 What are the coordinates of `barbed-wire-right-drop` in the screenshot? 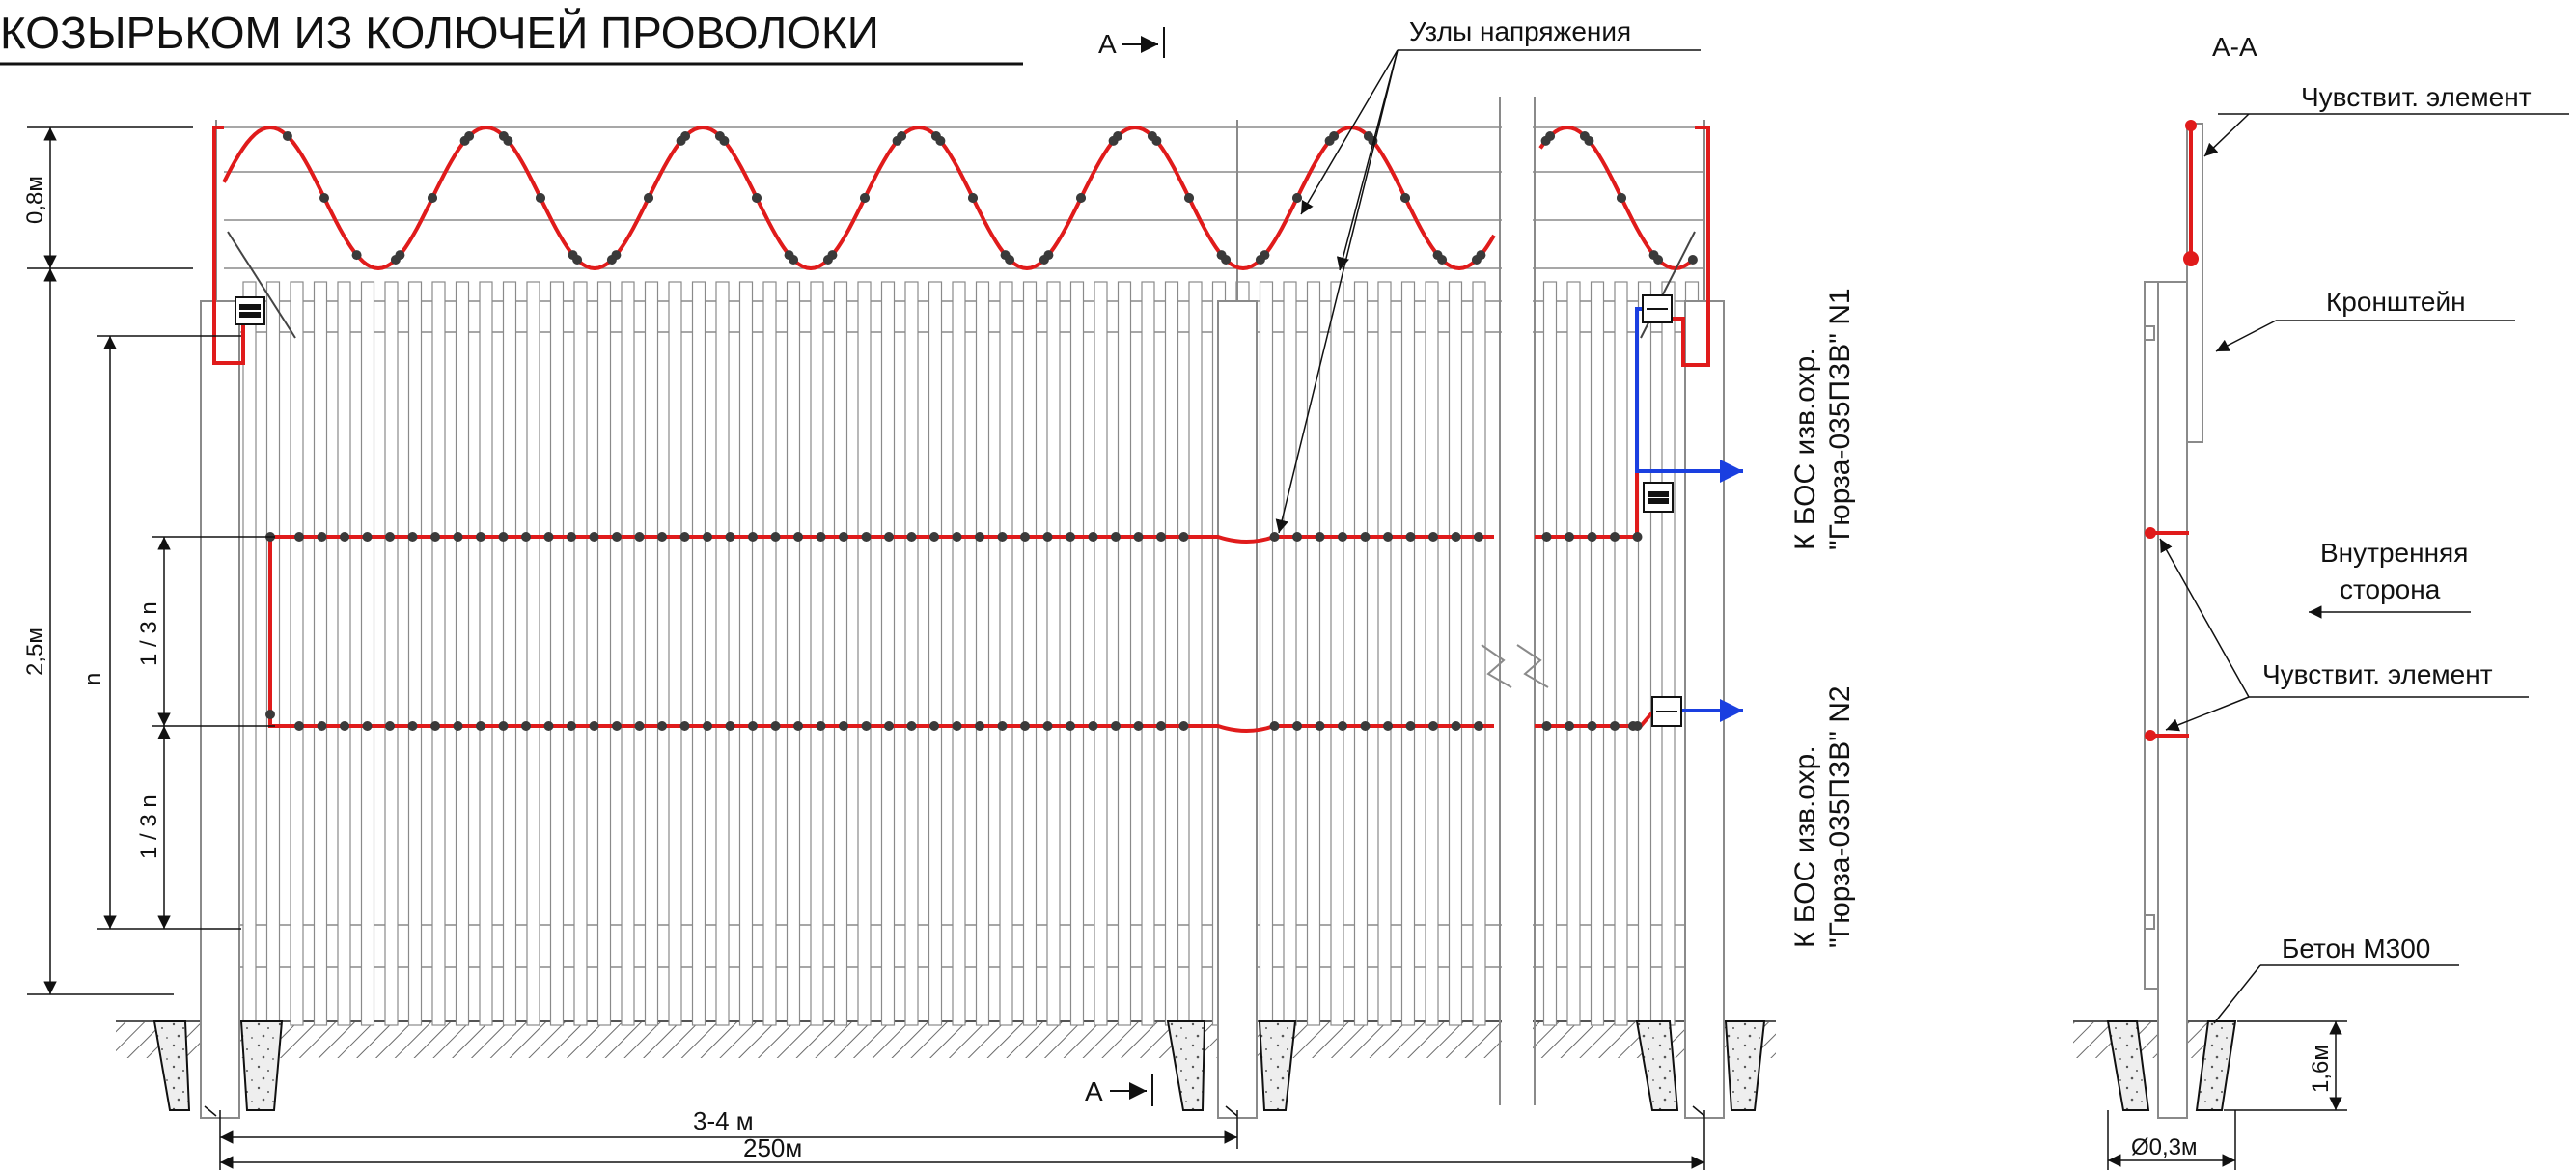 It's located at (1685, 246).